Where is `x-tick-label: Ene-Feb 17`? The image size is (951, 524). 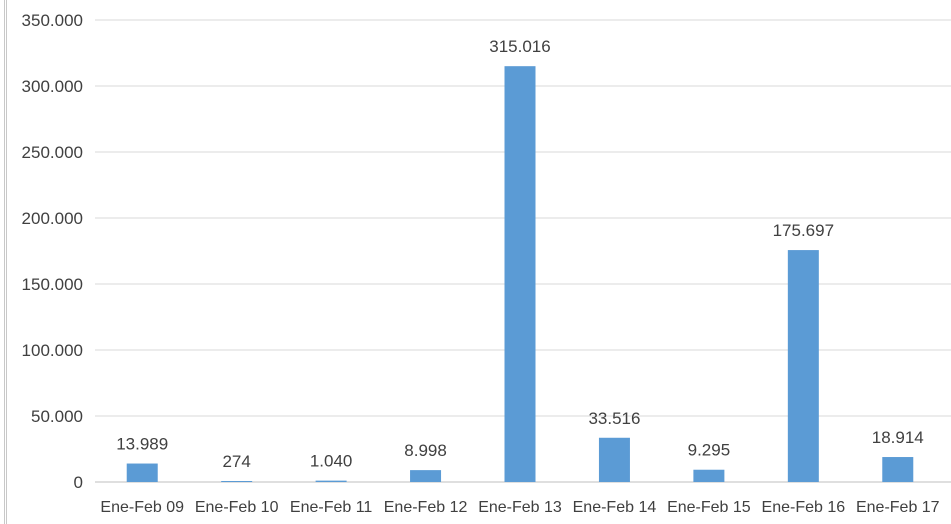
x-tick-label: Ene-Feb 17 is located at coordinates (898, 507).